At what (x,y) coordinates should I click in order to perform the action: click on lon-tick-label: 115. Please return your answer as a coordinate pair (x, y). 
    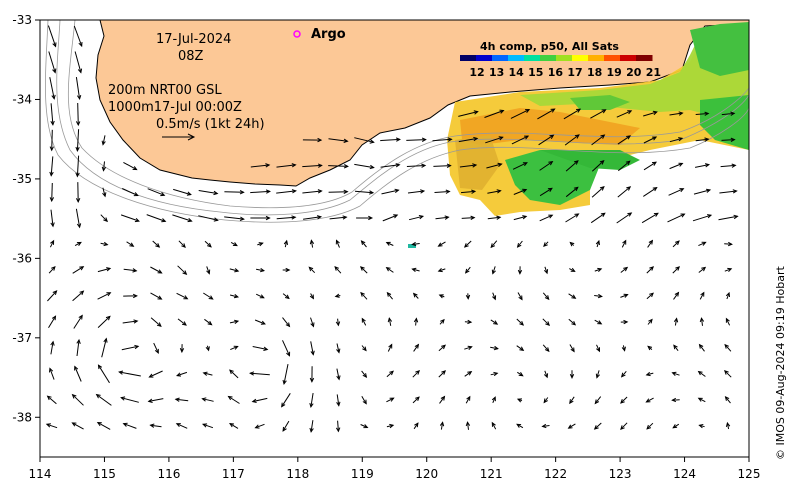
    Looking at the image, I should click on (104, 474).